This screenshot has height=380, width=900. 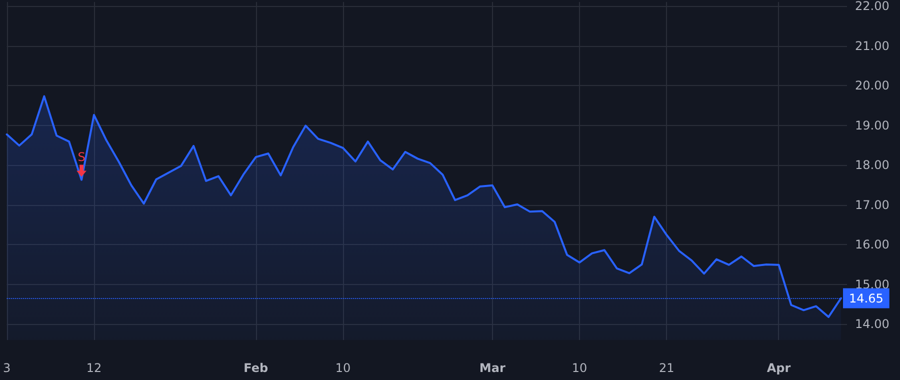 What do you see at coordinates (872, 284) in the screenshot?
I see `y-tick-label: 15.00` at bounding box center [872, 284].